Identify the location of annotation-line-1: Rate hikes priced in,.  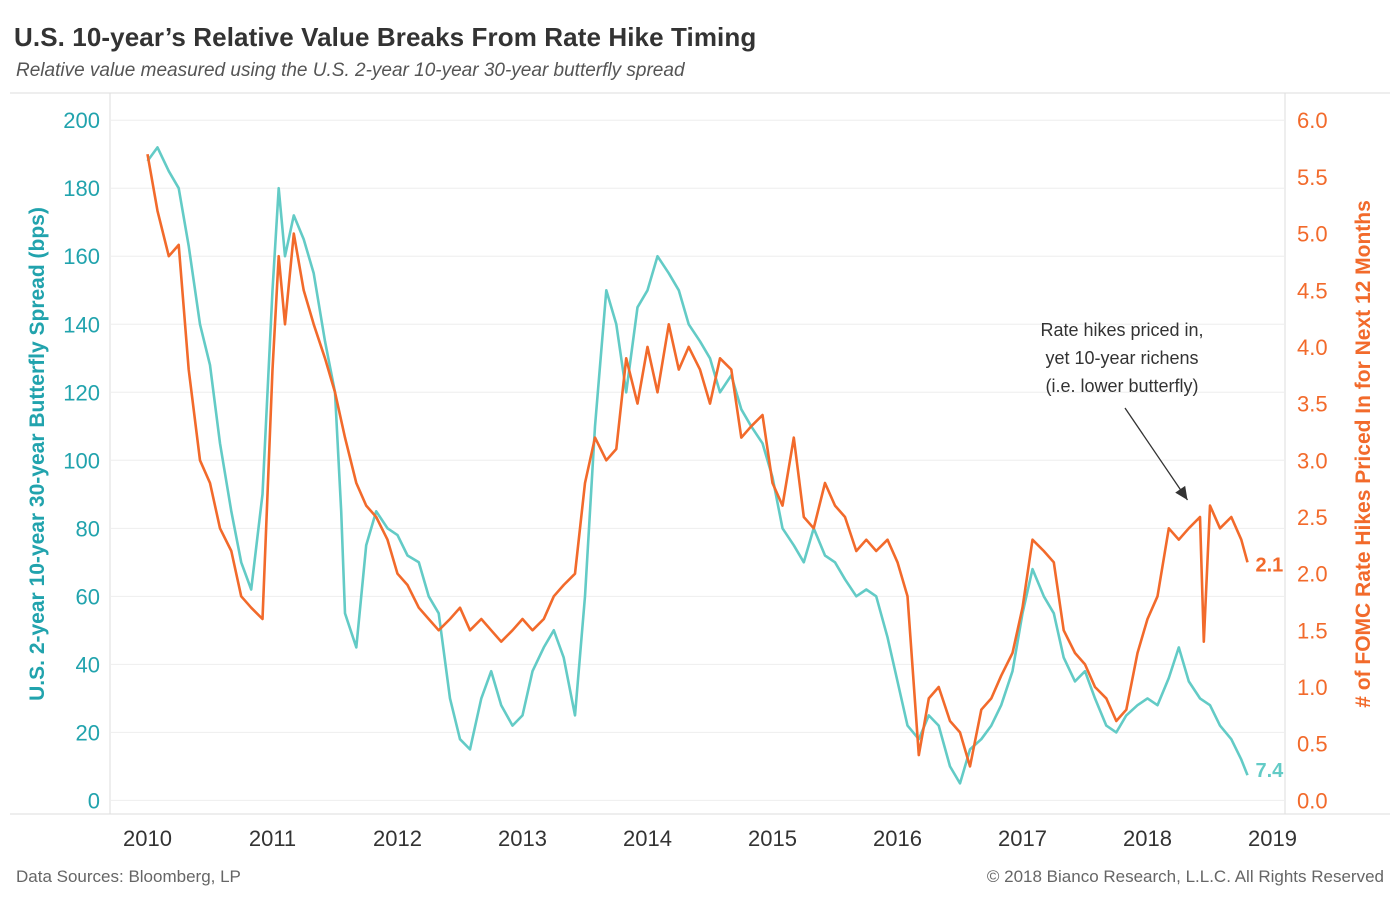
(1121, 330).